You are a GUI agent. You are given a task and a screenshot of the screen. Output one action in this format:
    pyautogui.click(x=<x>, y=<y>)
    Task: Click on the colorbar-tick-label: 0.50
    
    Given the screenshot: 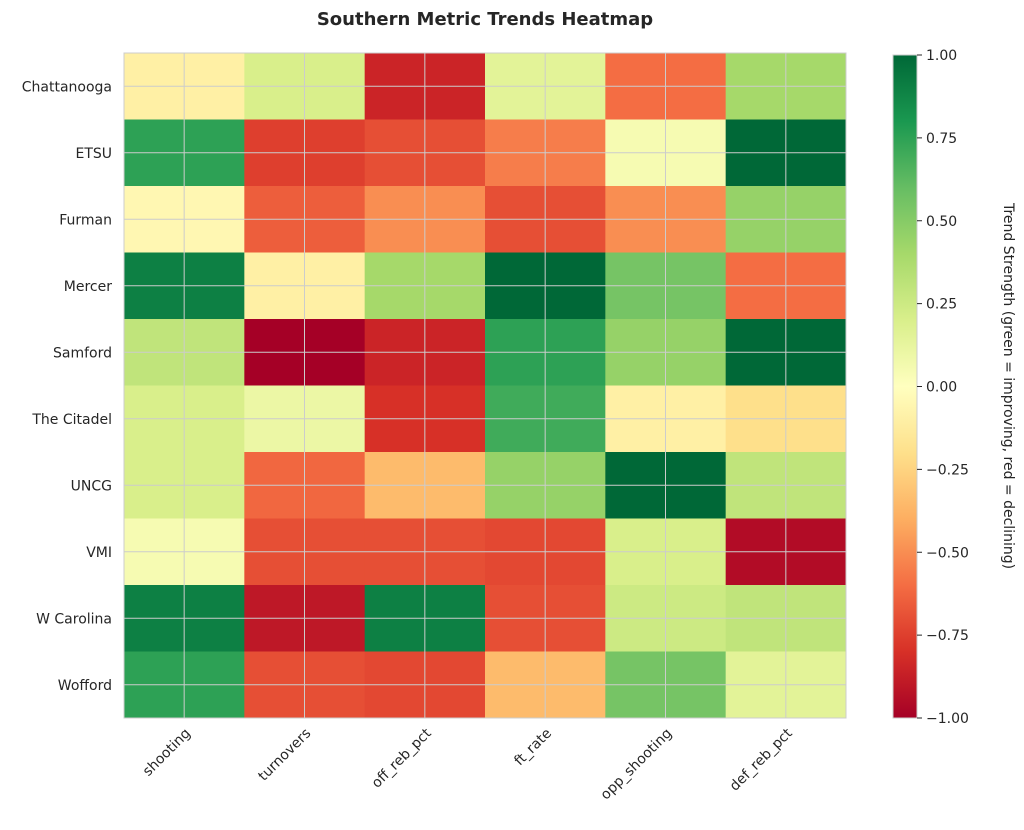 What is the action you would take?
    pyautogui.click(x=941, y=222)
    